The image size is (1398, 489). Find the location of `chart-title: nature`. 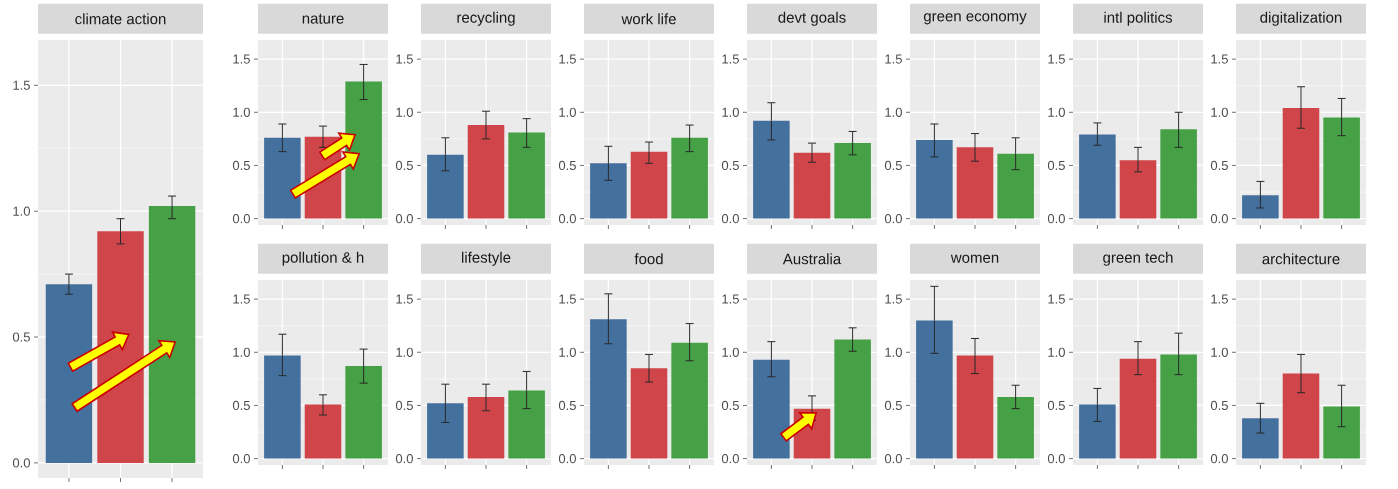

chart-title: nature is located at coordinates (323, 18).